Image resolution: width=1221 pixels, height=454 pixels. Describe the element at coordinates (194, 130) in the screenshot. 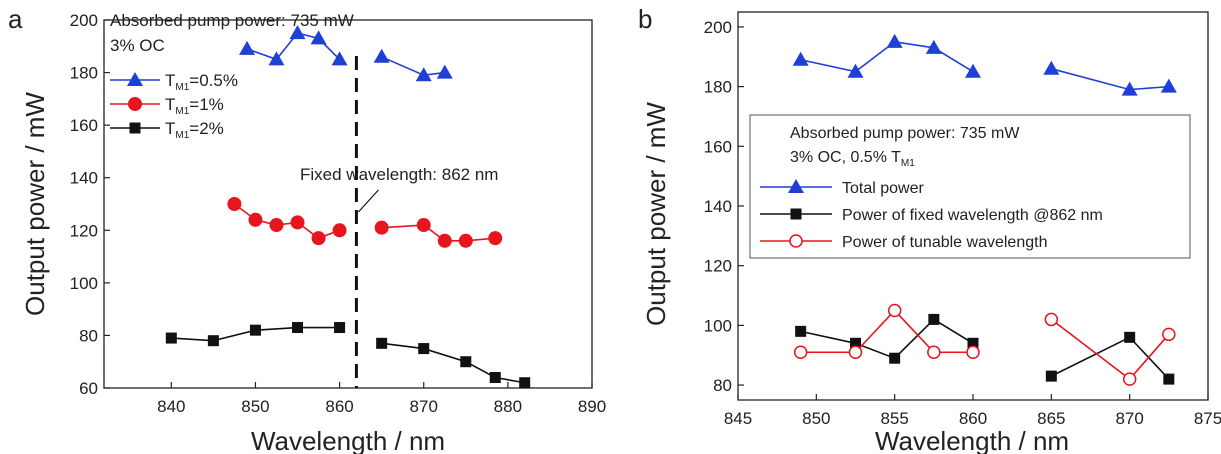

I see `legend-label: TM1=2%` at that location.